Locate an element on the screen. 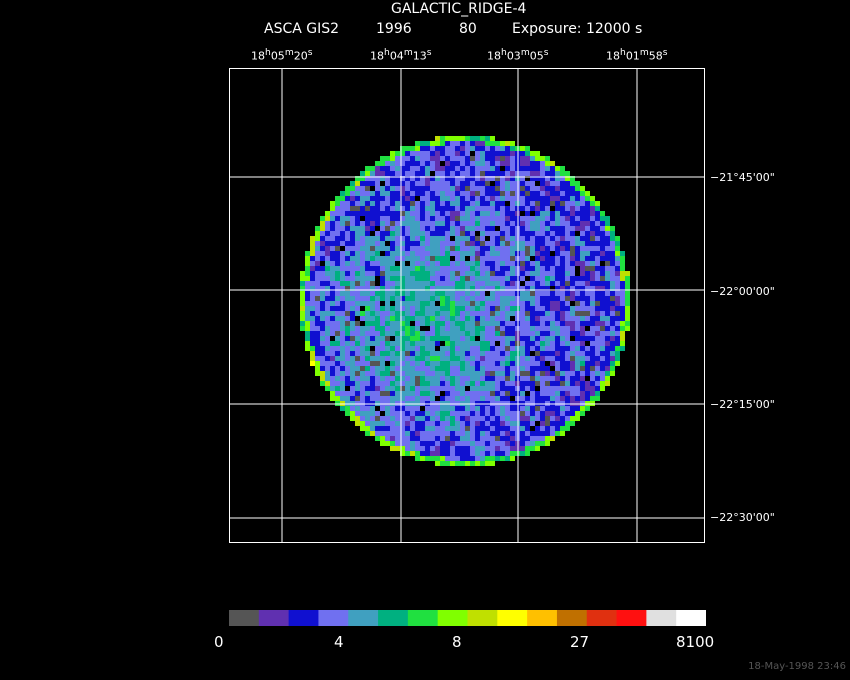  colorbar-tick-label: 27 is located at coordinates (580, 642).